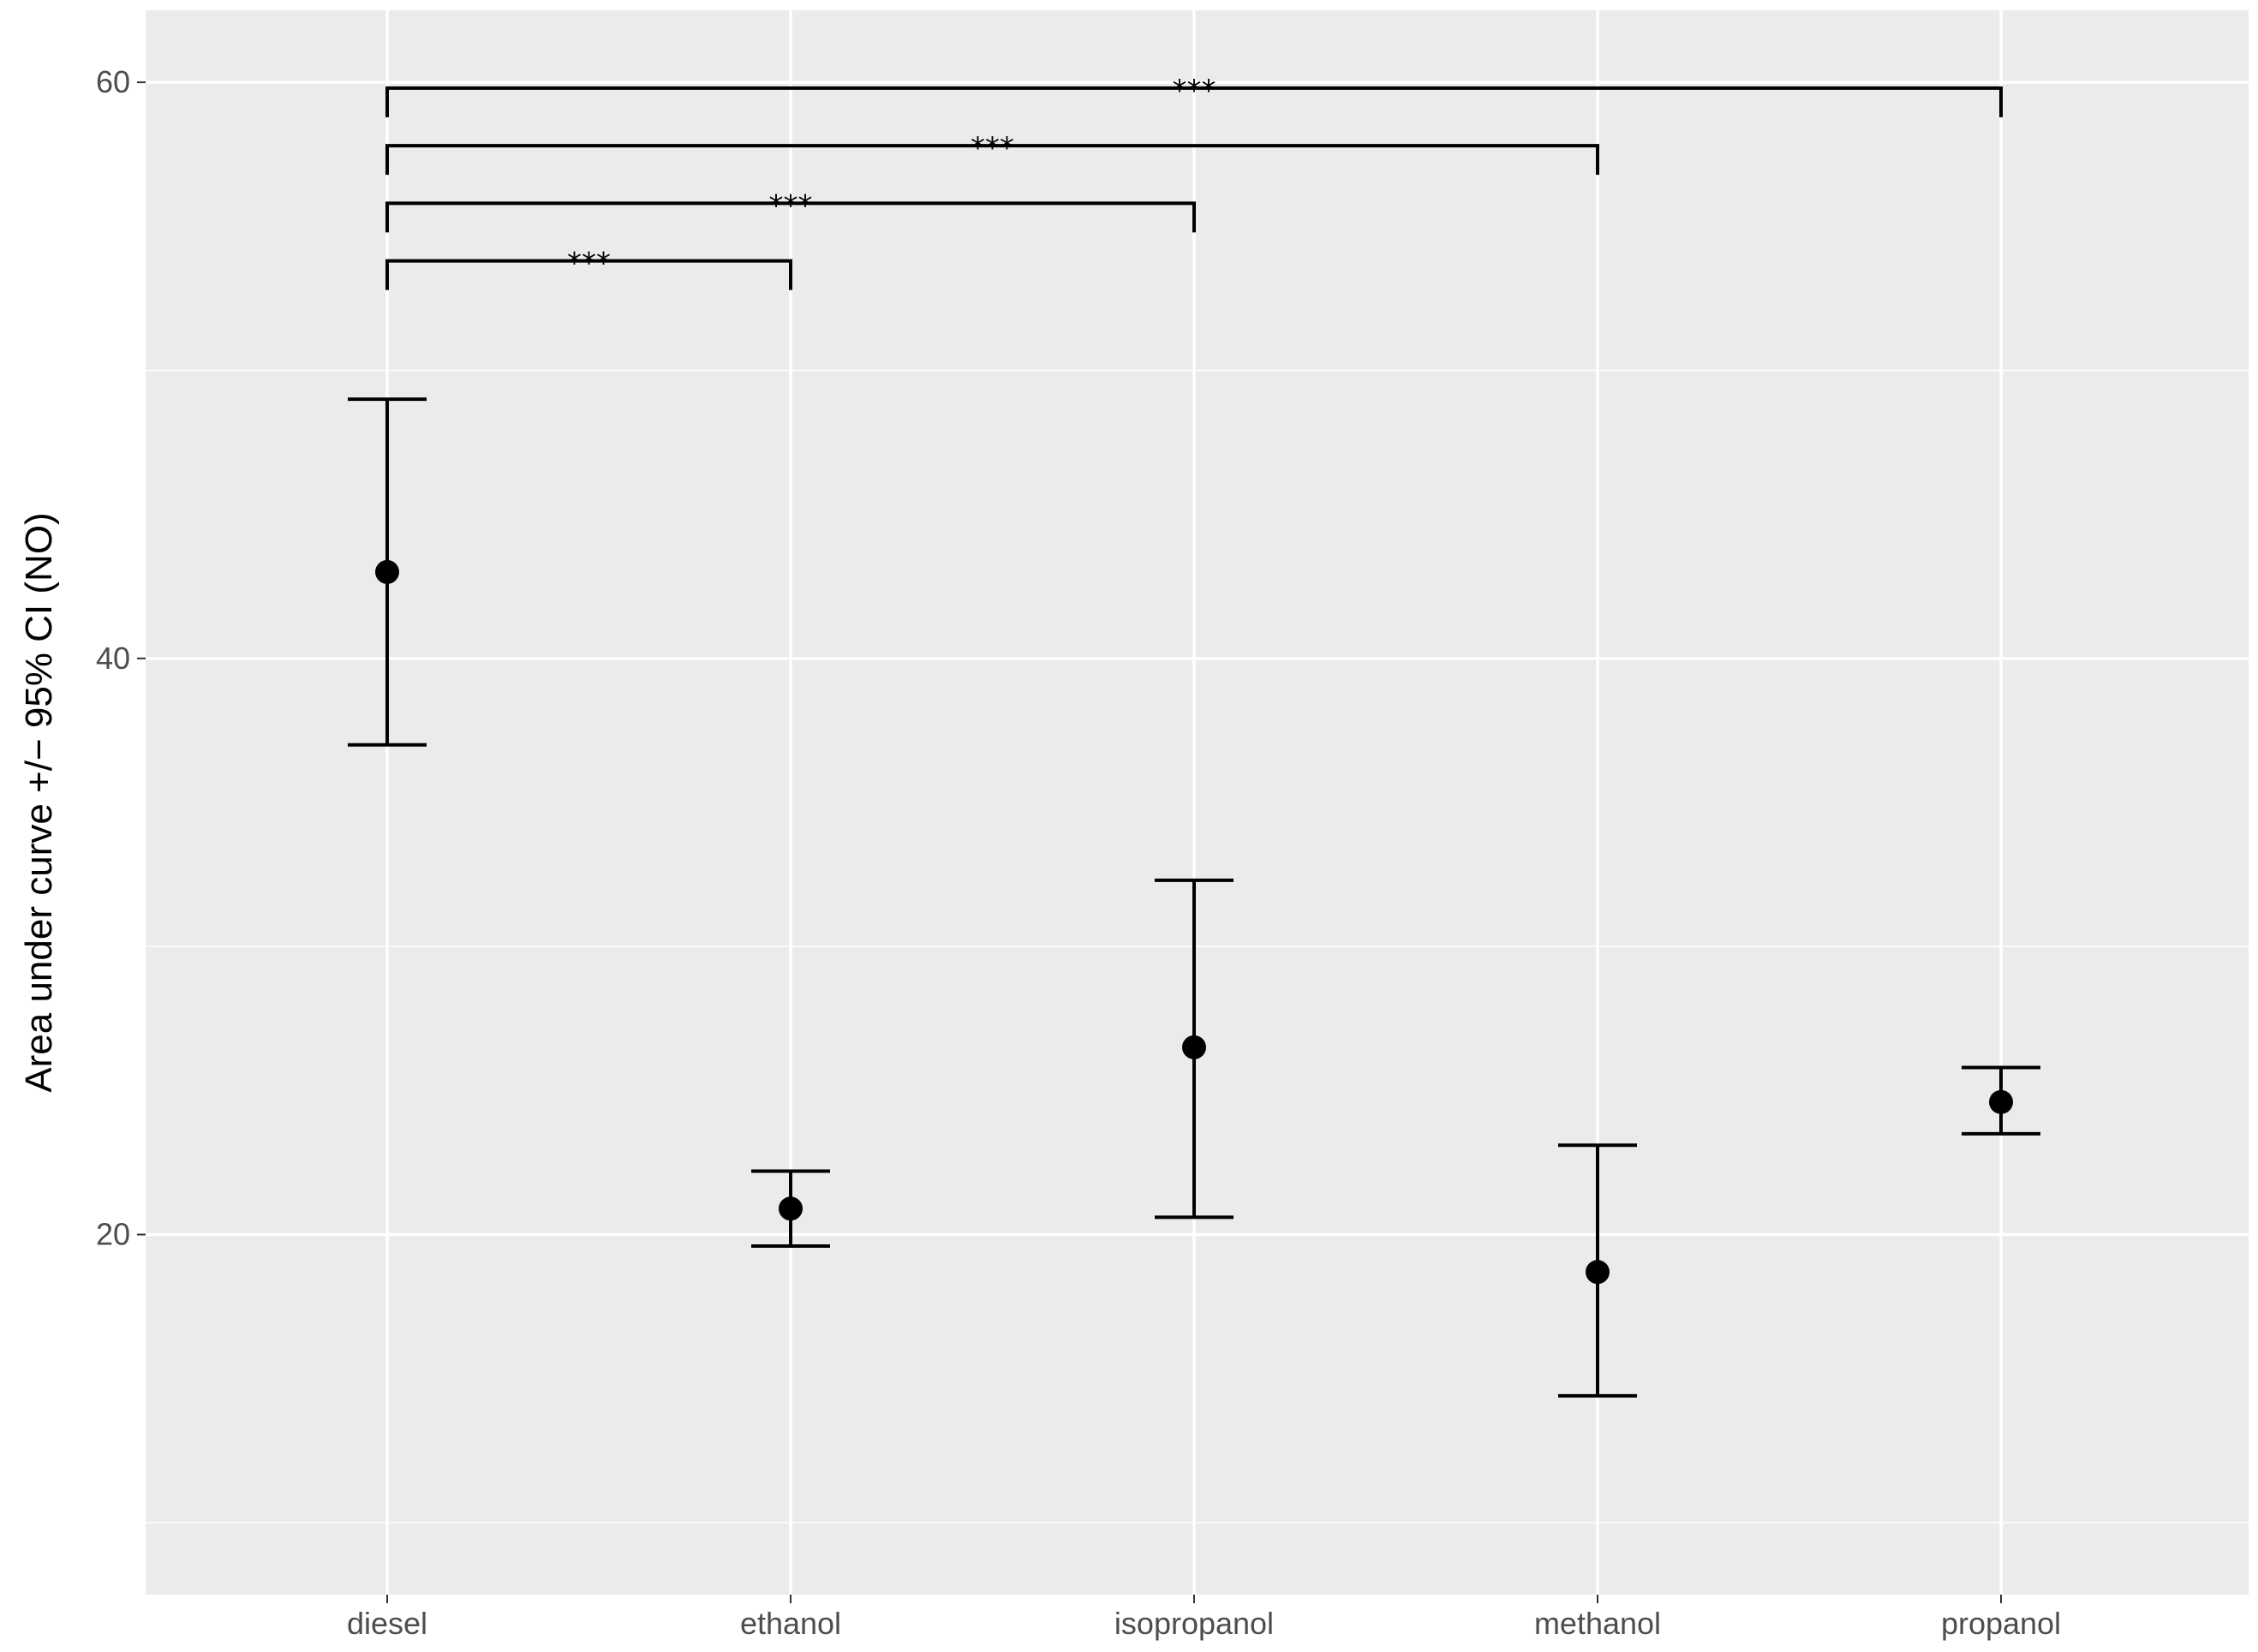  Describe the element at coordinates (1598, 1272) in the screenshot. I see `mean-point-methanol` at that location.